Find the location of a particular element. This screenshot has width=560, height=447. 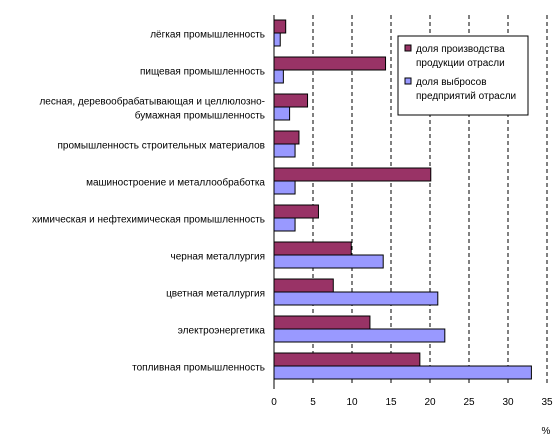

category-label-line: промышленность строительных материалов is located at coordinates (162, 146).